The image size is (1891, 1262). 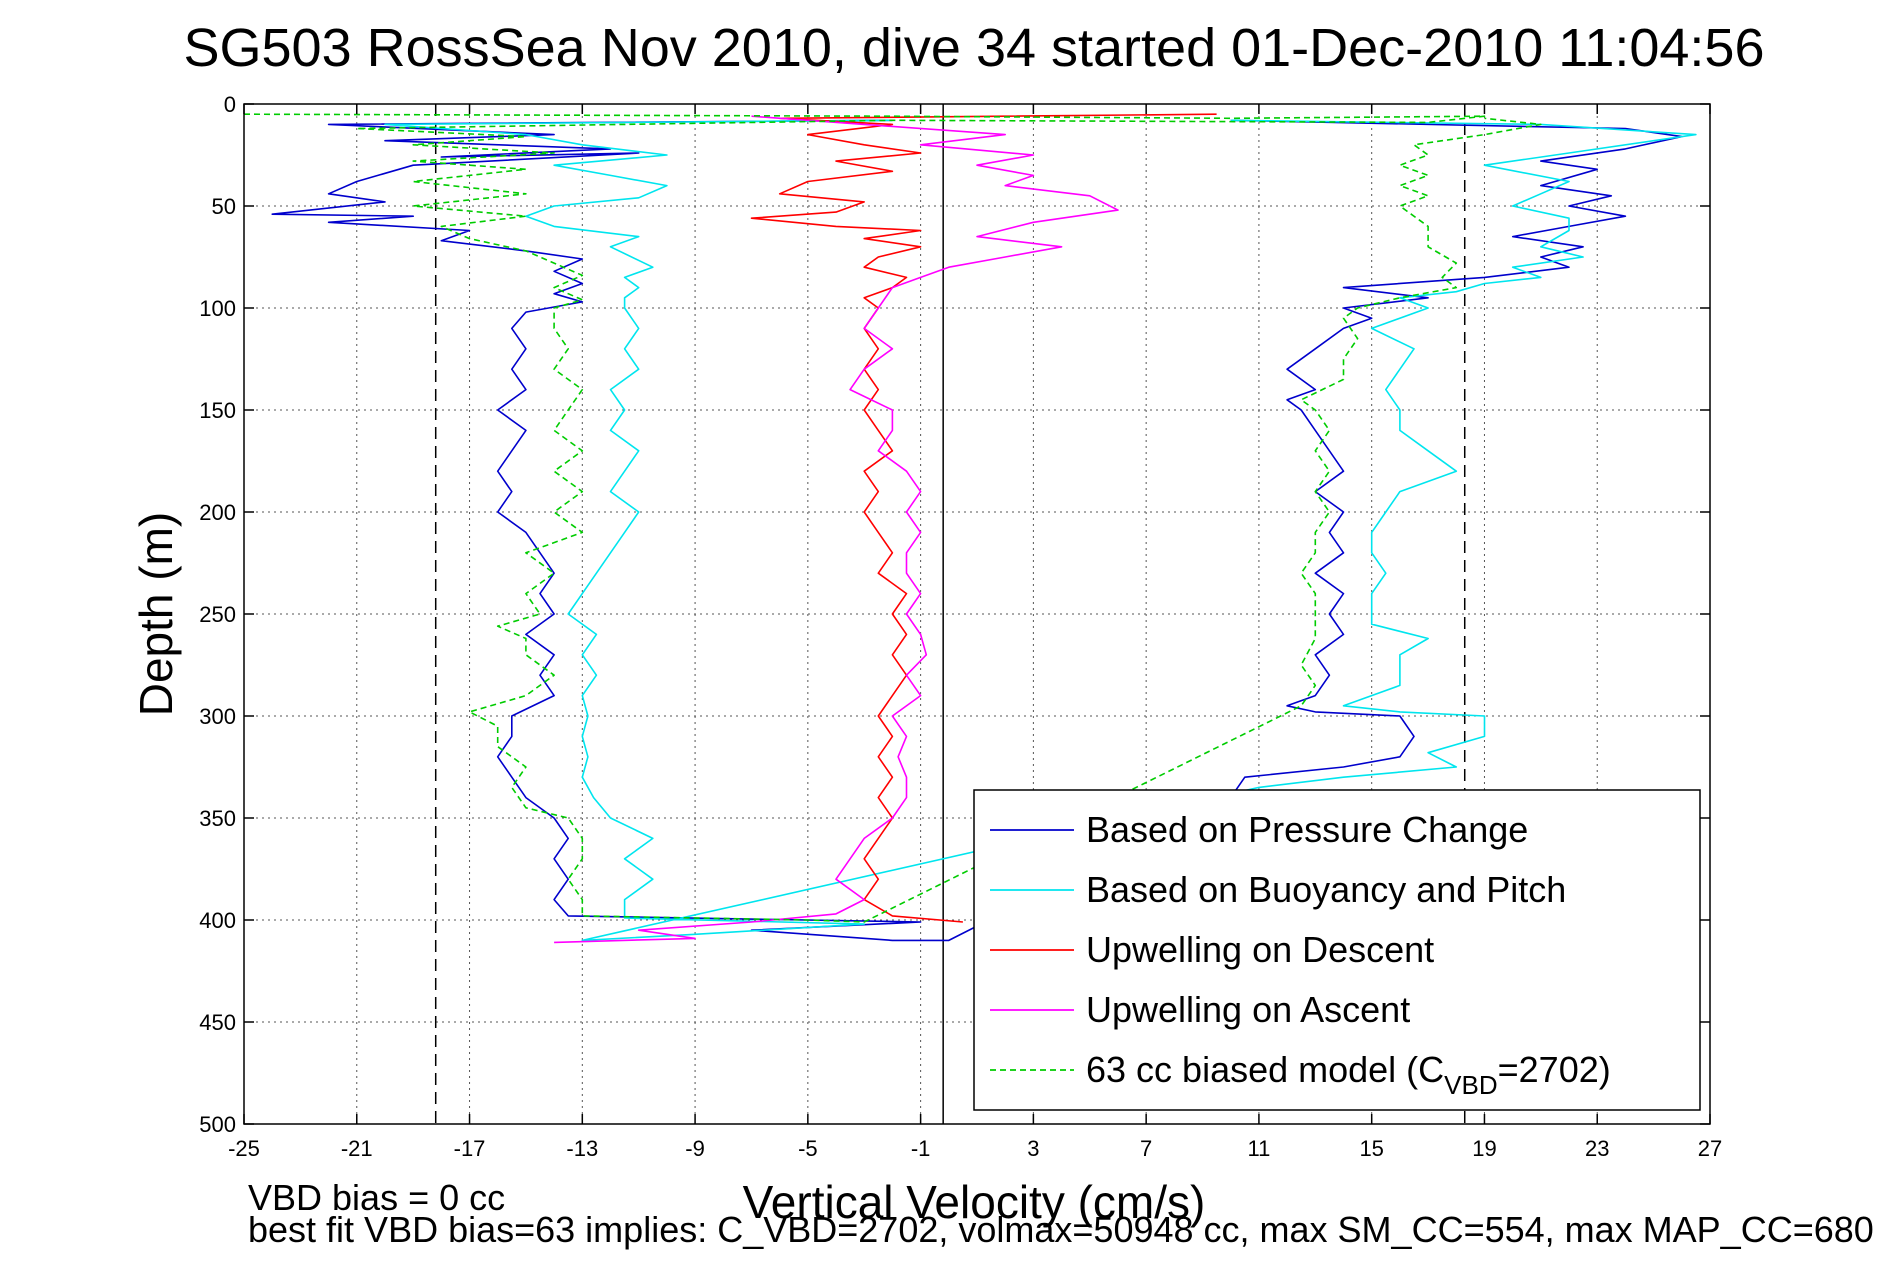 I want to click on x-tick-label: -25, so click(x=244, y=1148).